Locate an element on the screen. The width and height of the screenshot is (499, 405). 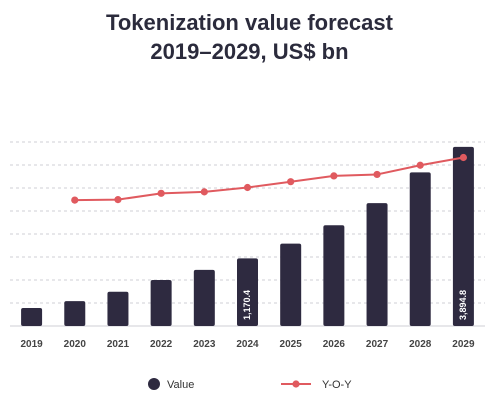
x-tick-label-2024: 2024 is located at coordinates (247, 344).